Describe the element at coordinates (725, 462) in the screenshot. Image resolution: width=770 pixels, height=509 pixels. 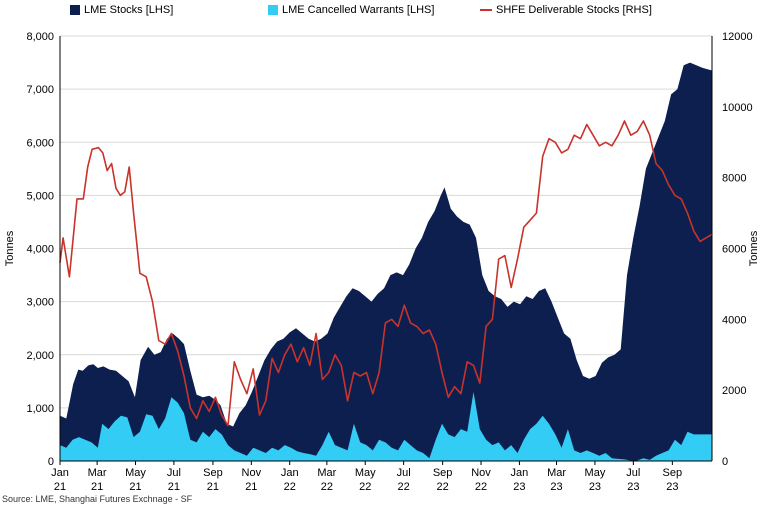
I see `y-right-tick-label: 0` at that location.